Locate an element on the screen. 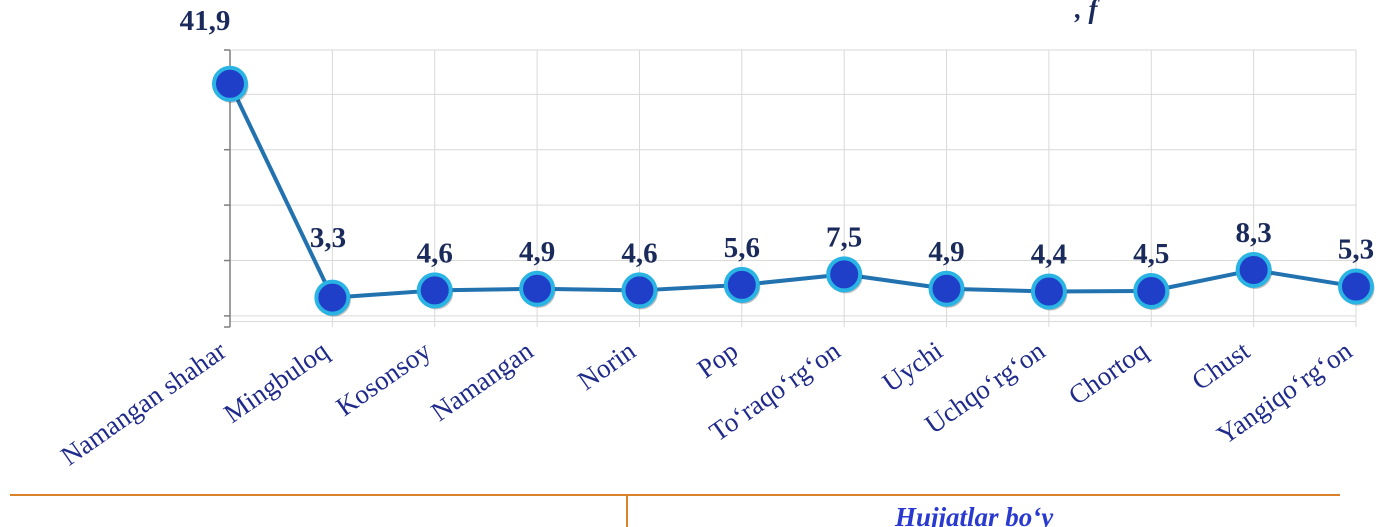  value-label: 8,3 is located at coordinates (1254, 233).